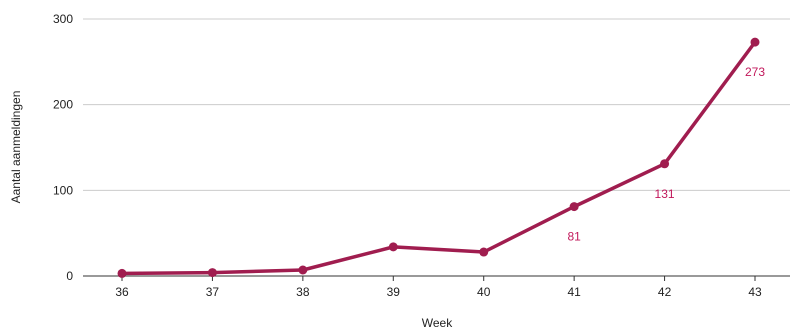  What do you see at coordinates (755, 72) in the screenshot?
I see `data-label: 273` at bounding box center [755, 72].